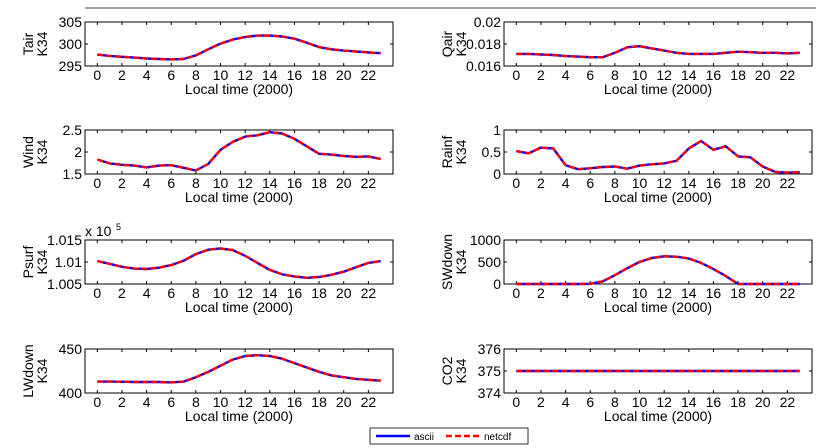  Describe the element at coordinates (424, 437) in the screenshot. I see `legend-label-ascii: ascii` at that location.